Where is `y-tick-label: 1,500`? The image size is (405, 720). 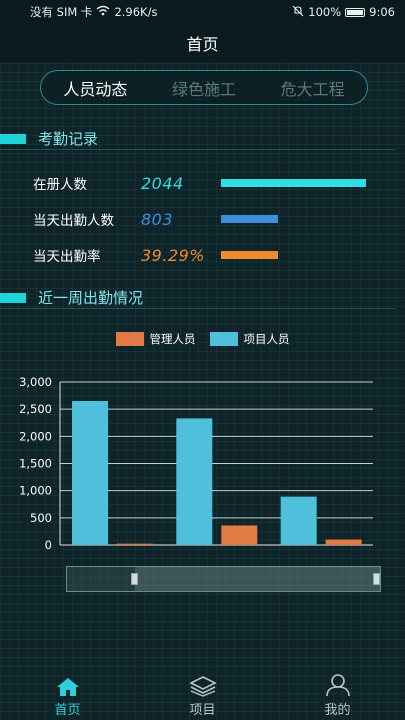
y-tick-label: 1,500 is located at coordinates (35, 464).